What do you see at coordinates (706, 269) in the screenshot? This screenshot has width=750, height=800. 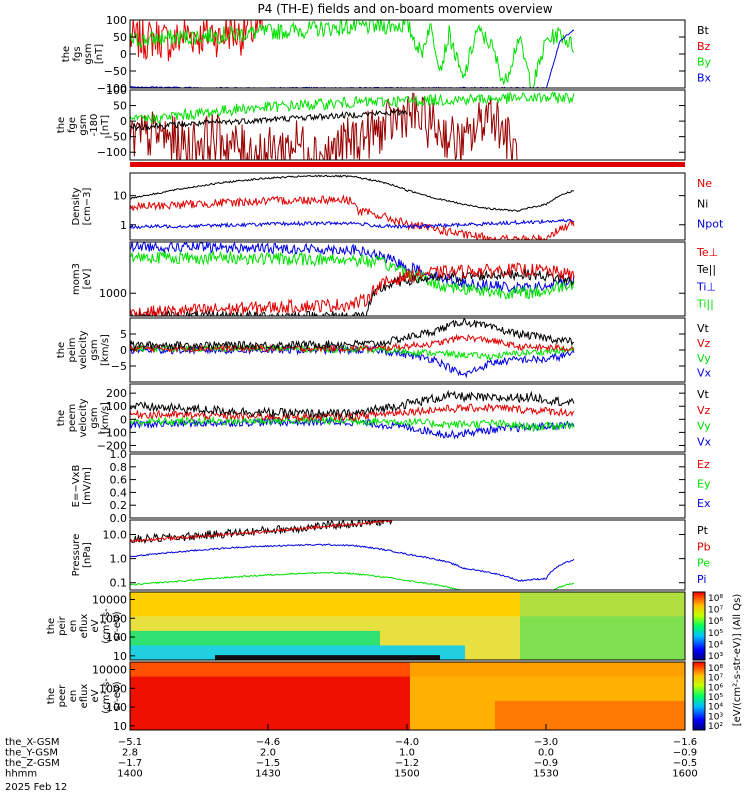 I see `legend-Te||: Te||` at bounding box center [706, 269].